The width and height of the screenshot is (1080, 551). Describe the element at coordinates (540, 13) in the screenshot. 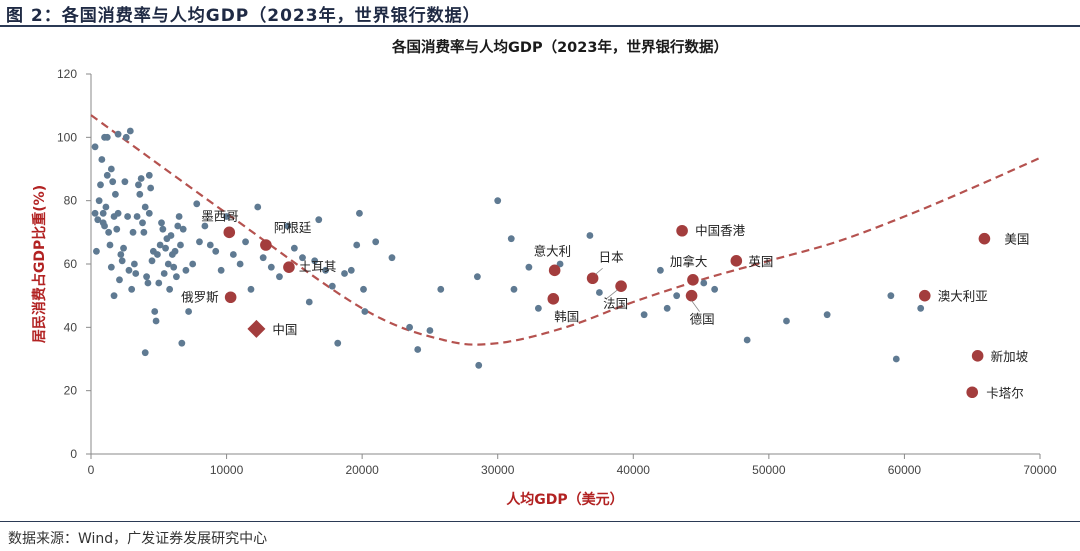

I see `figure-header: 图 2：各国消费率与人均GDP（2023年，世界银行数据）` at that location.